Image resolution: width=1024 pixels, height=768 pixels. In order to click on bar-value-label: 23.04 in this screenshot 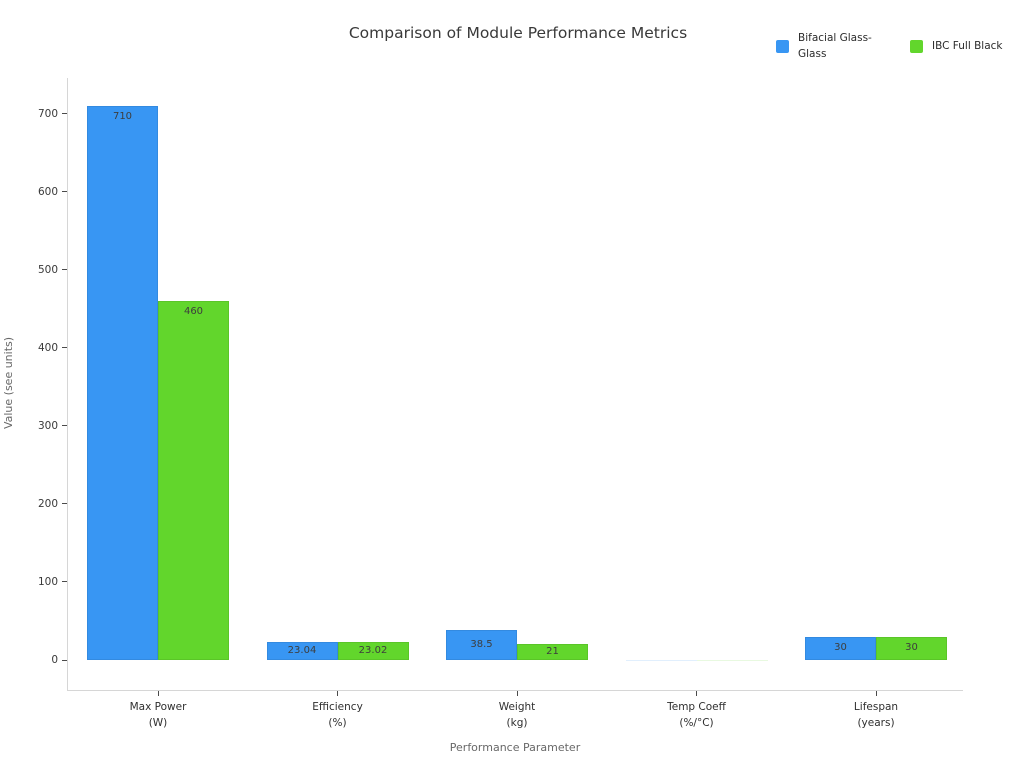, I will do `click(302, 650)`.